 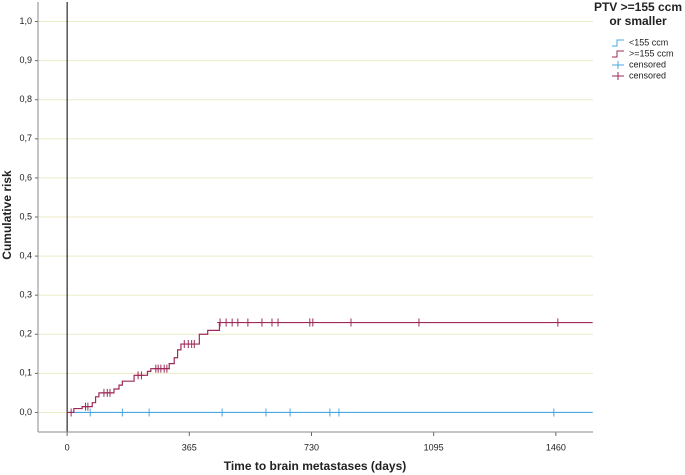 What do you see at coordinates (648, 42) in the screenshot?
I see `legend-label: <155 ccm` at bounding box center [648, 42].